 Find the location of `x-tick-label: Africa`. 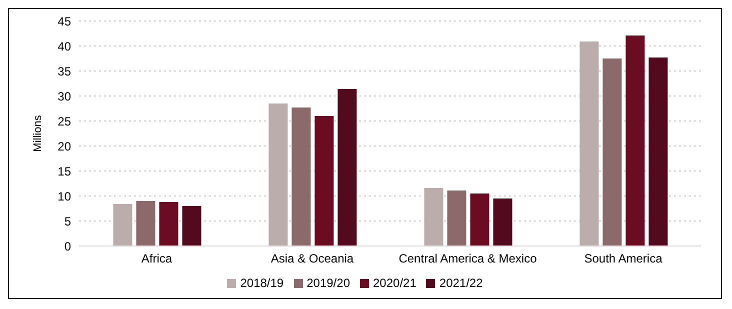

x-tick-label: Africa is located at coordinates (156, 259).